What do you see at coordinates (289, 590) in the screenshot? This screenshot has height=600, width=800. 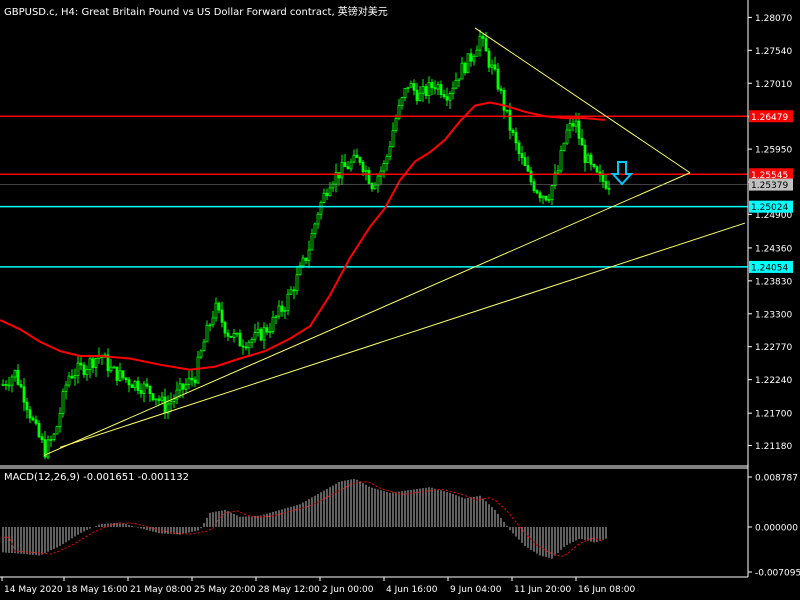 I see `time-tick-label: 28 May 12:00` at bounding box center [289, 590].